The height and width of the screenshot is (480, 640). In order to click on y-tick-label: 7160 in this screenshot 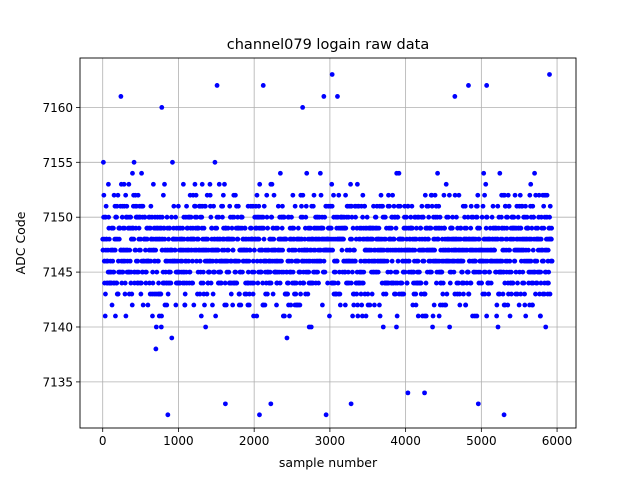, I will do `click(57, 108)`.